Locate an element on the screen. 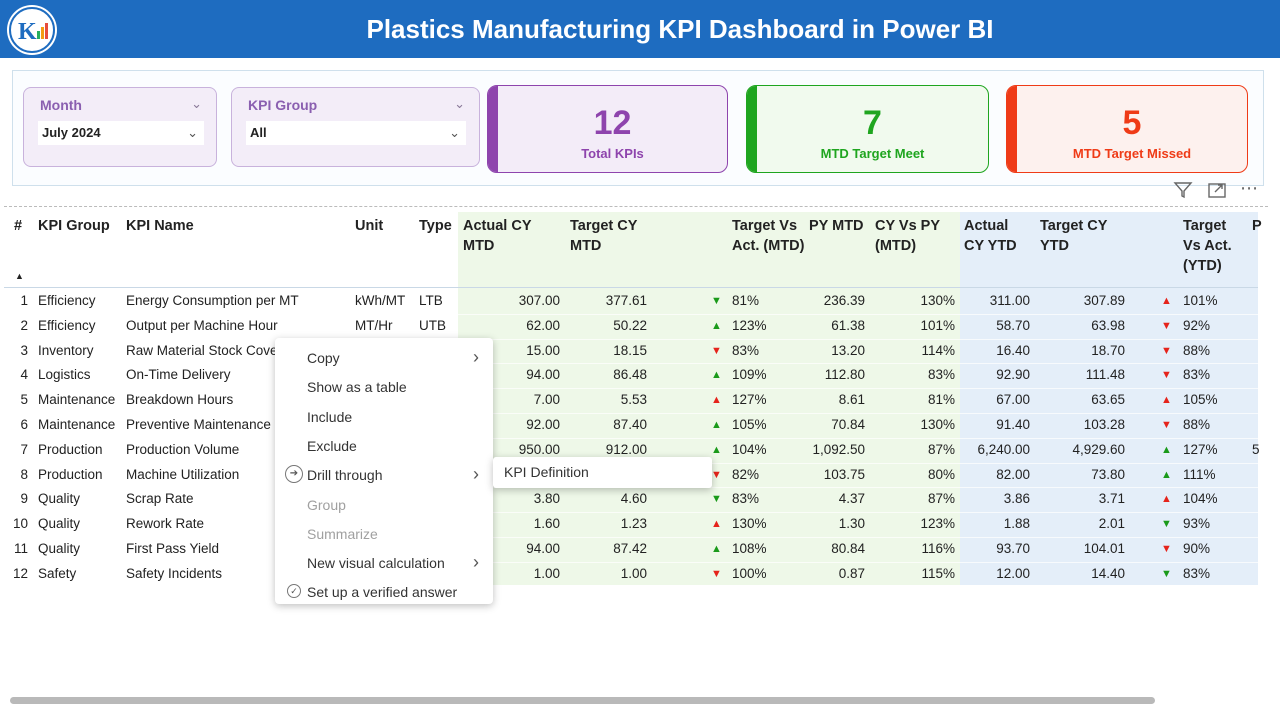 This screenshot has width=1280, height=712. menu-item-label: Summarize is located at coordinates (342, 533).